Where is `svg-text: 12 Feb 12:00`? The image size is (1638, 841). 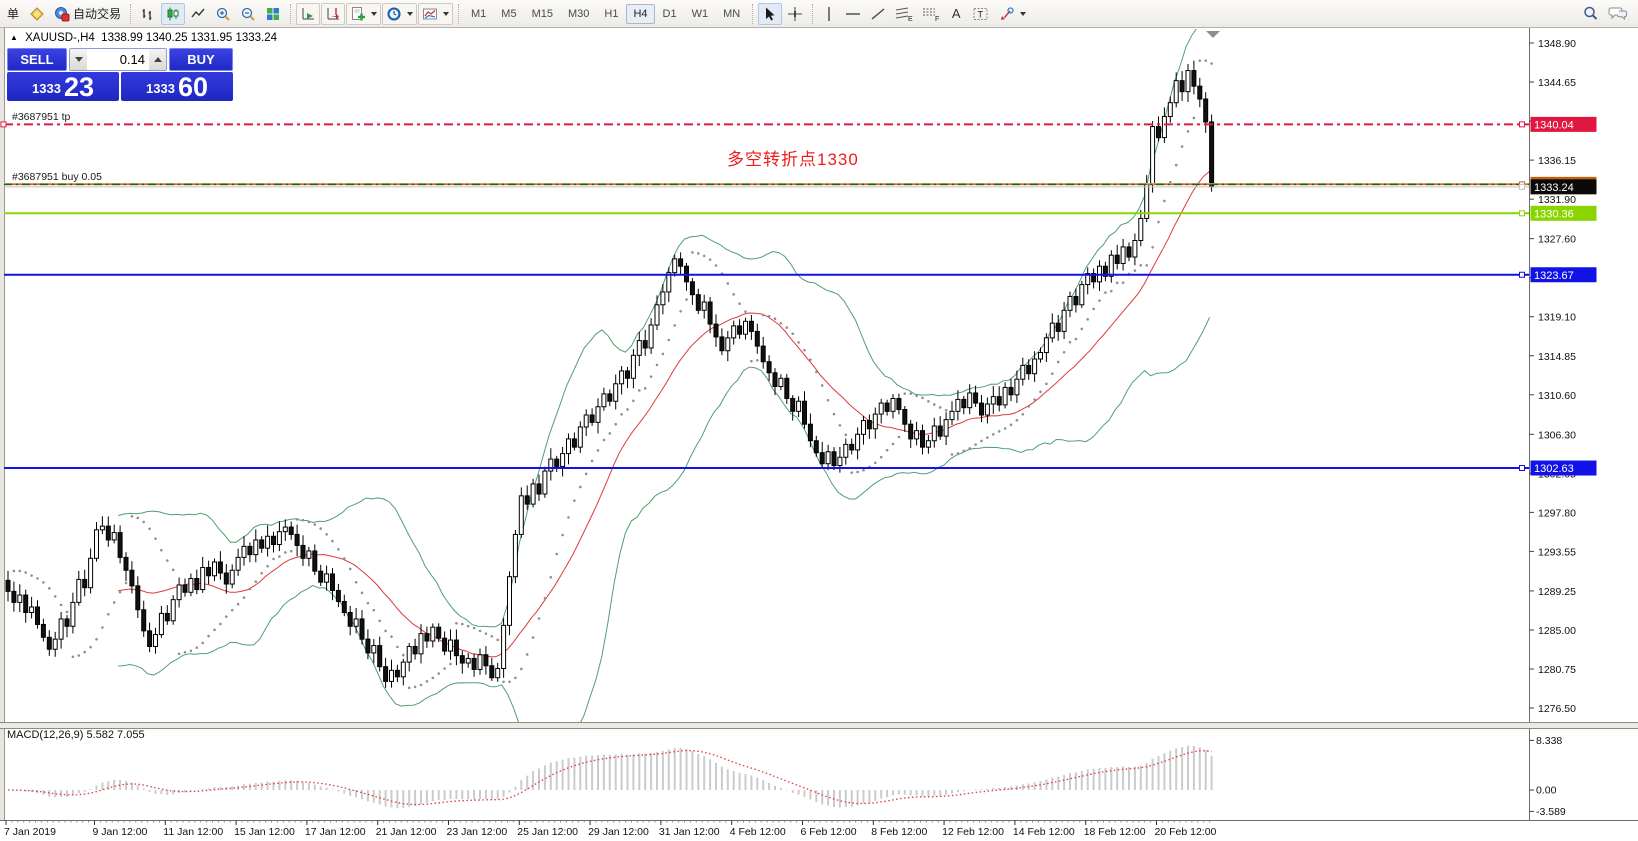 svg-text: 12 Feb 12:00 is located at coordinates (973, 832).